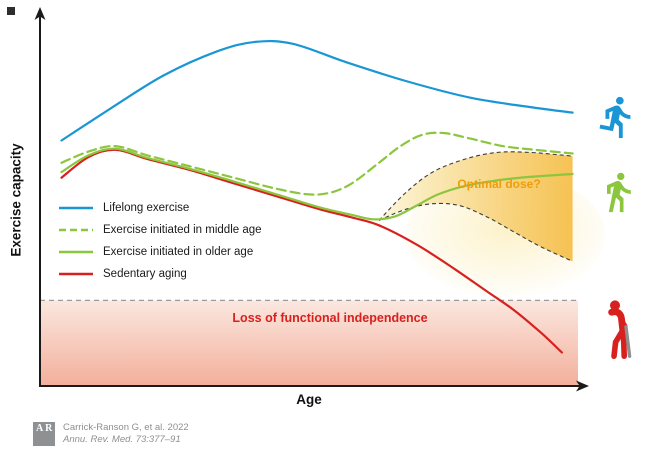  I want to click on legend-item-sedentary-aging: Sedentary aging, so click(160, 274).